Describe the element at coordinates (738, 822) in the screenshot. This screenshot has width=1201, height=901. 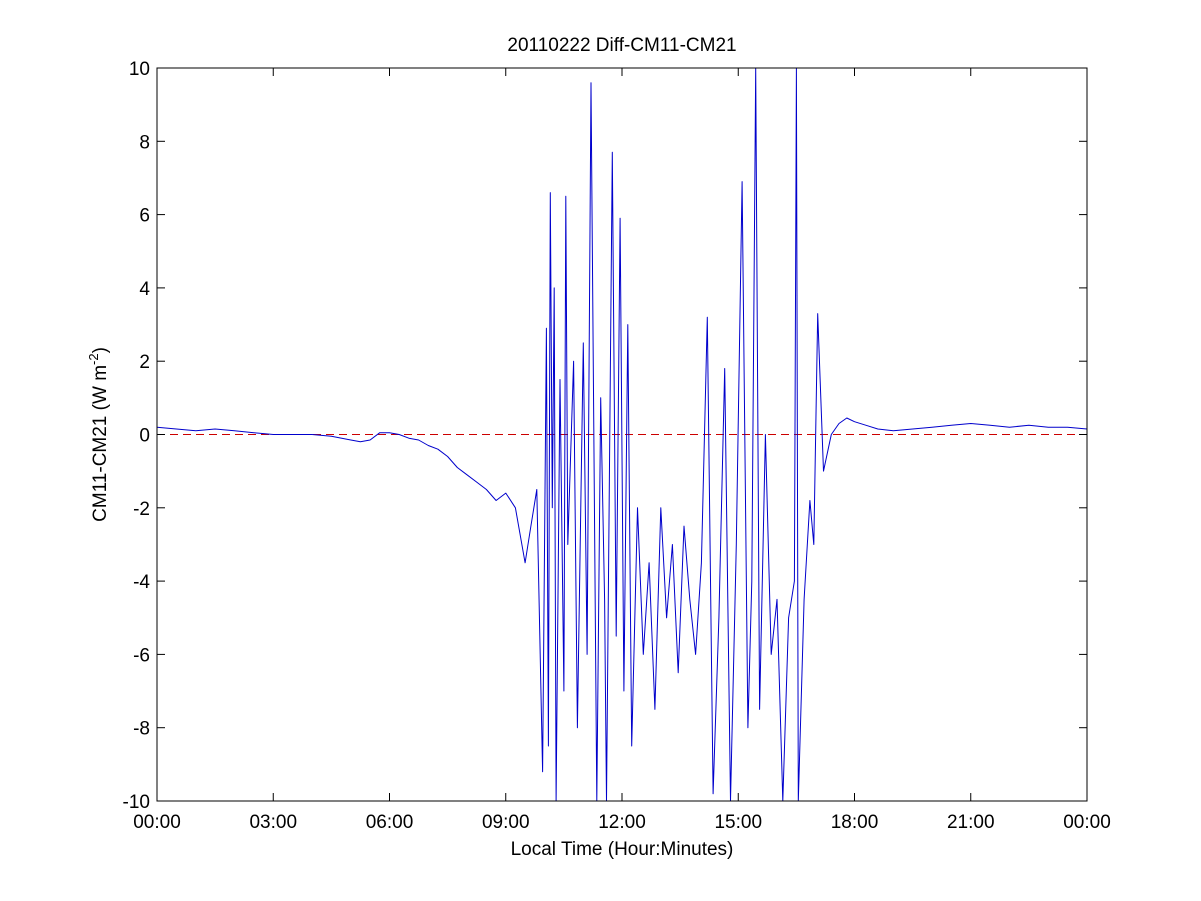
I see `x-tick-label: 15:00` at that location.